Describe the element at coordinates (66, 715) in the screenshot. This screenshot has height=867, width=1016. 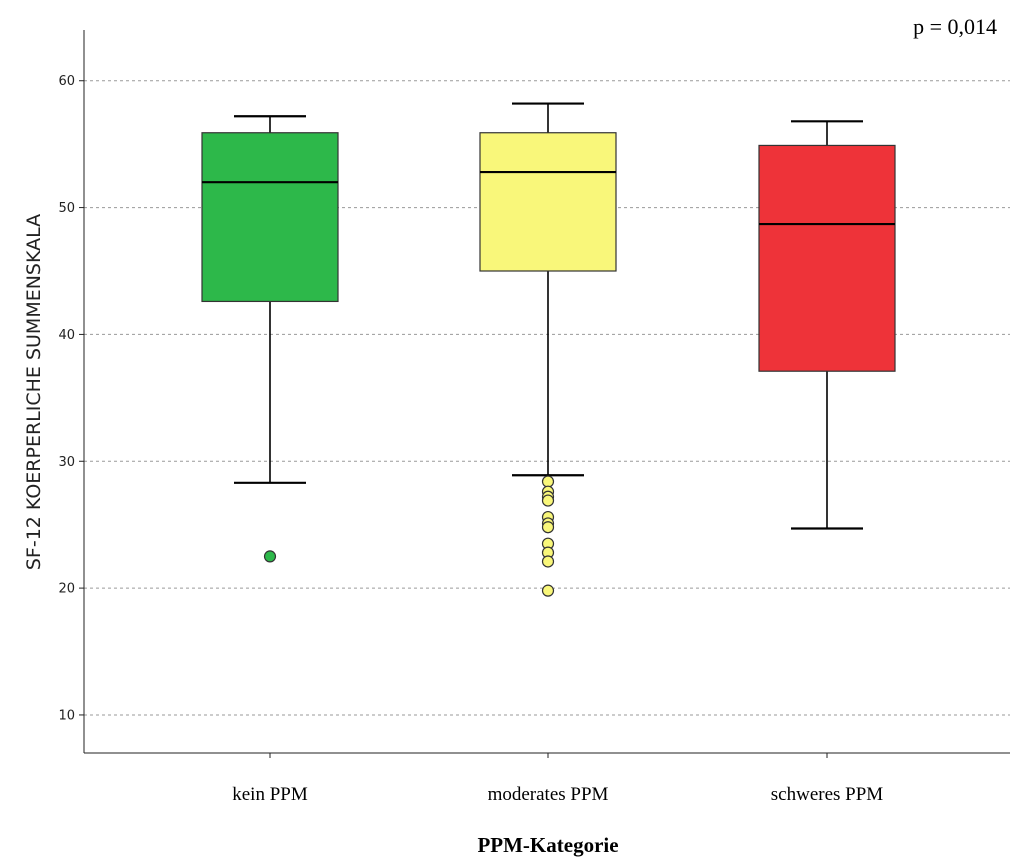
I see `y-tick-label: 10` at that location.